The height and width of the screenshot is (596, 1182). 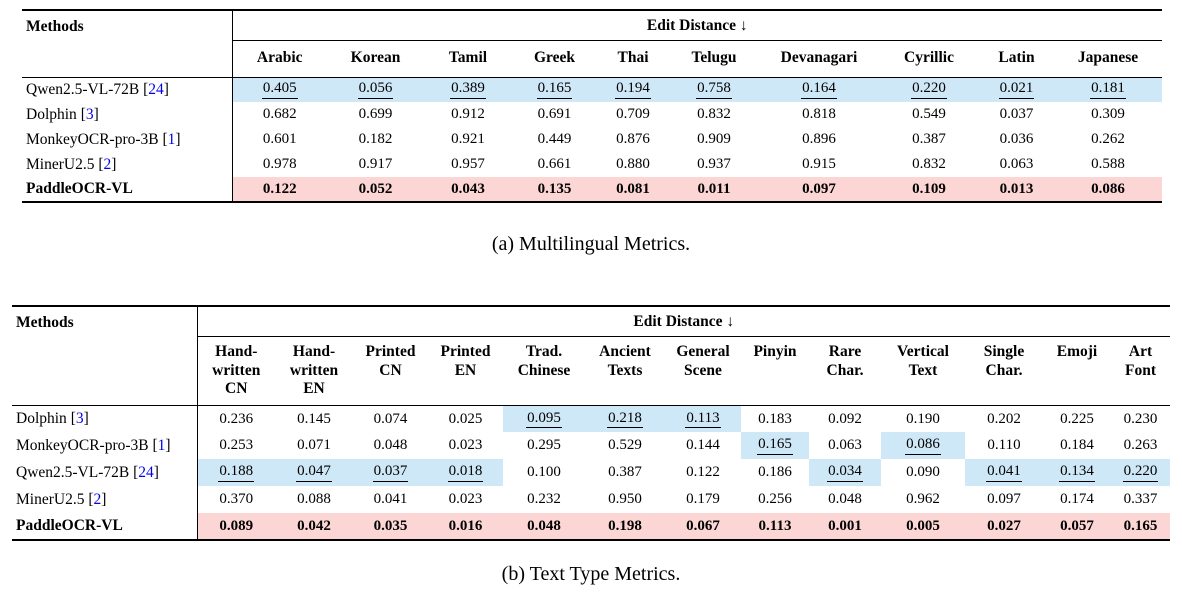 I want to click on method-name: Dolphin [3], so click(x=127, y=115).